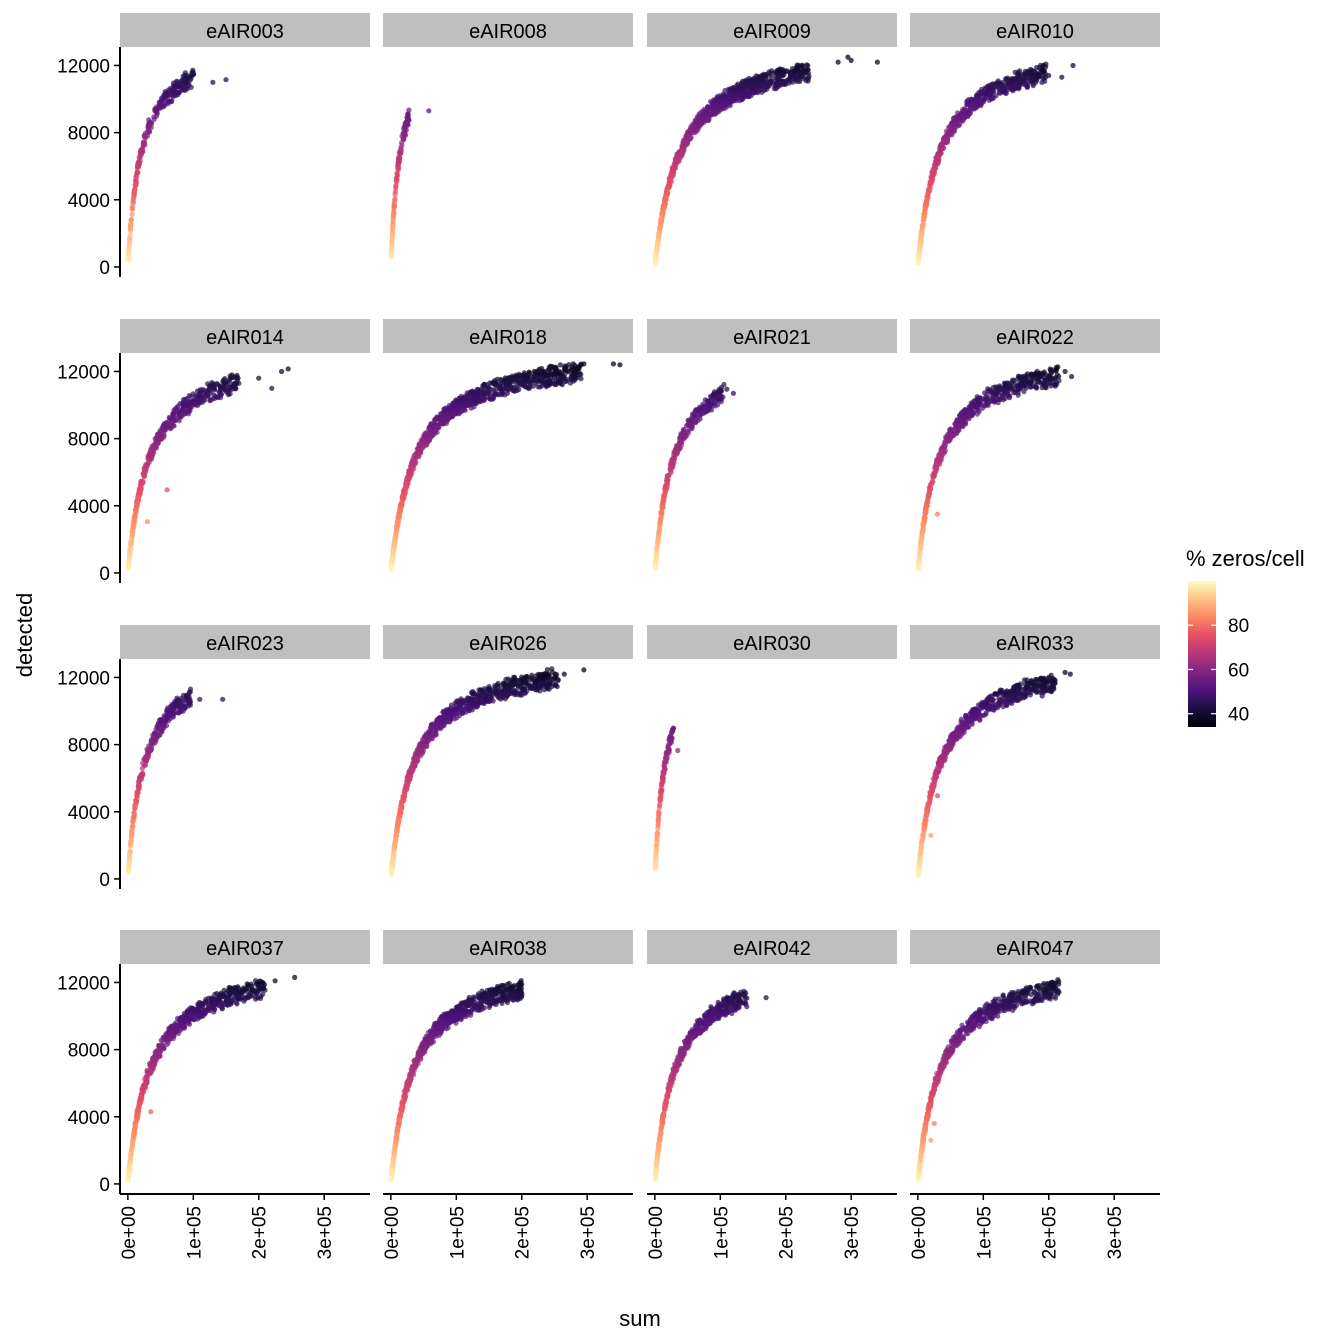  I want to click on facet-strip-label: eAIR009, so click(772, 32).